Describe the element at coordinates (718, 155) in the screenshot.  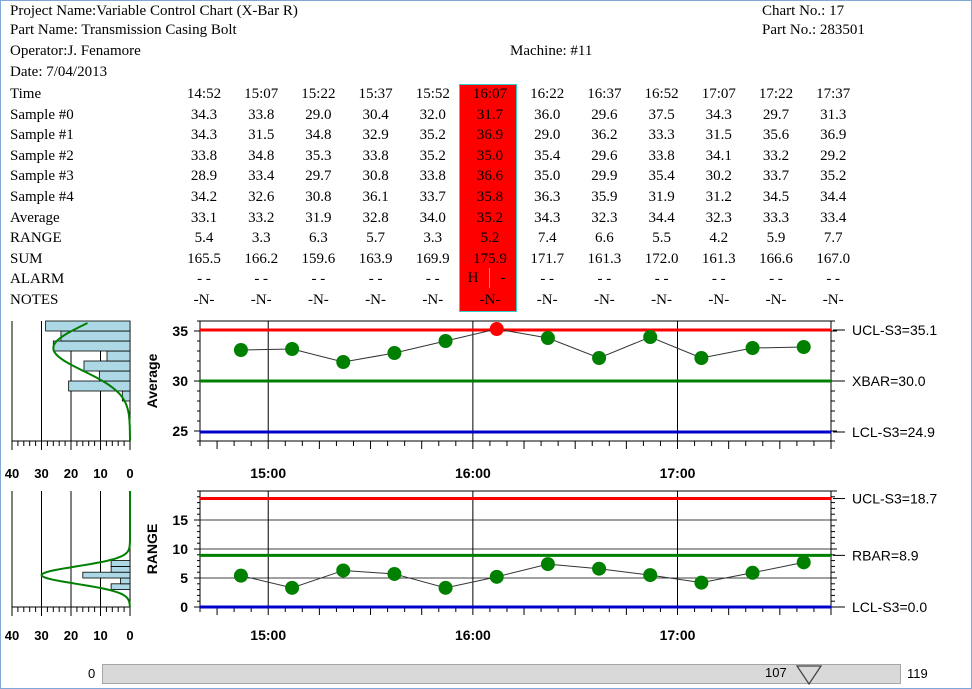
I see `table-cell-s2: 34.1` at that location.